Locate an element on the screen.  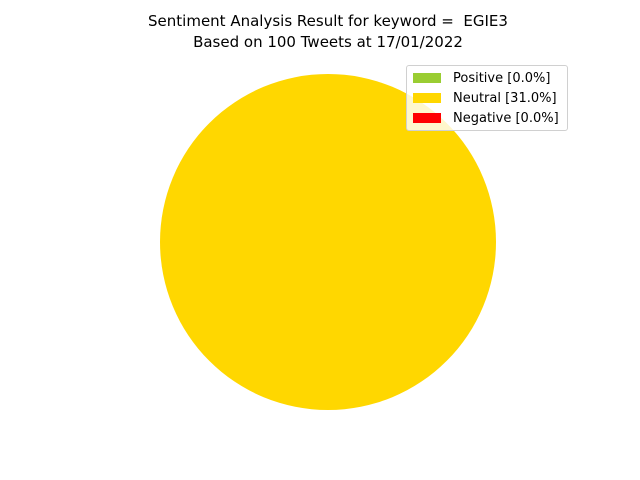
legend-item-positive: Positive [0.0%] is located at coordinates (481, 78).